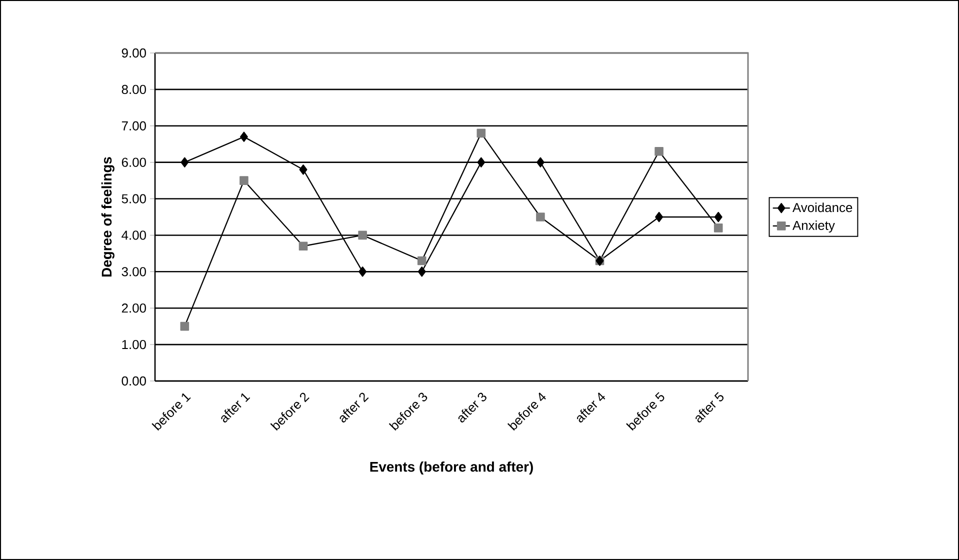  What do you see at coordinates (134, 125) in the screenshot?
I see `y-tick-label: 7.00` at bounding box center [134, 125].